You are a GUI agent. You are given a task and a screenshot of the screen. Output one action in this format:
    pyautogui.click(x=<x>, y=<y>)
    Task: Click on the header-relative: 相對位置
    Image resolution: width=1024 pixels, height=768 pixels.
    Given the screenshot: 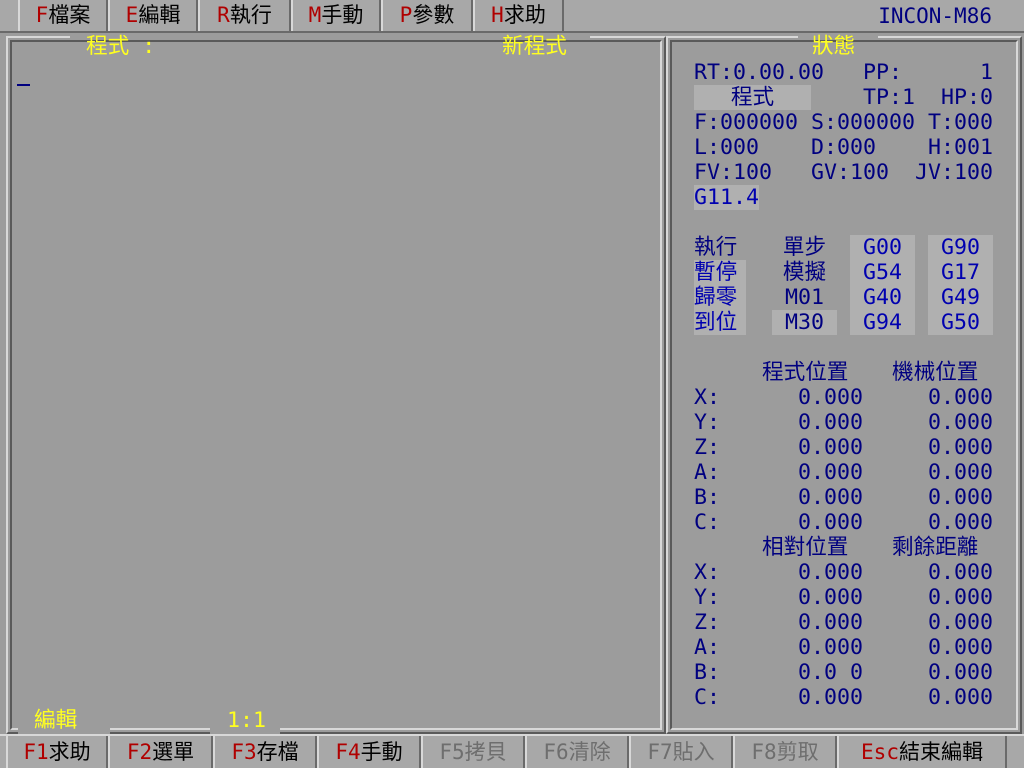 What is the action you would take?
    pyautogui.click(x=805, y=547)
    